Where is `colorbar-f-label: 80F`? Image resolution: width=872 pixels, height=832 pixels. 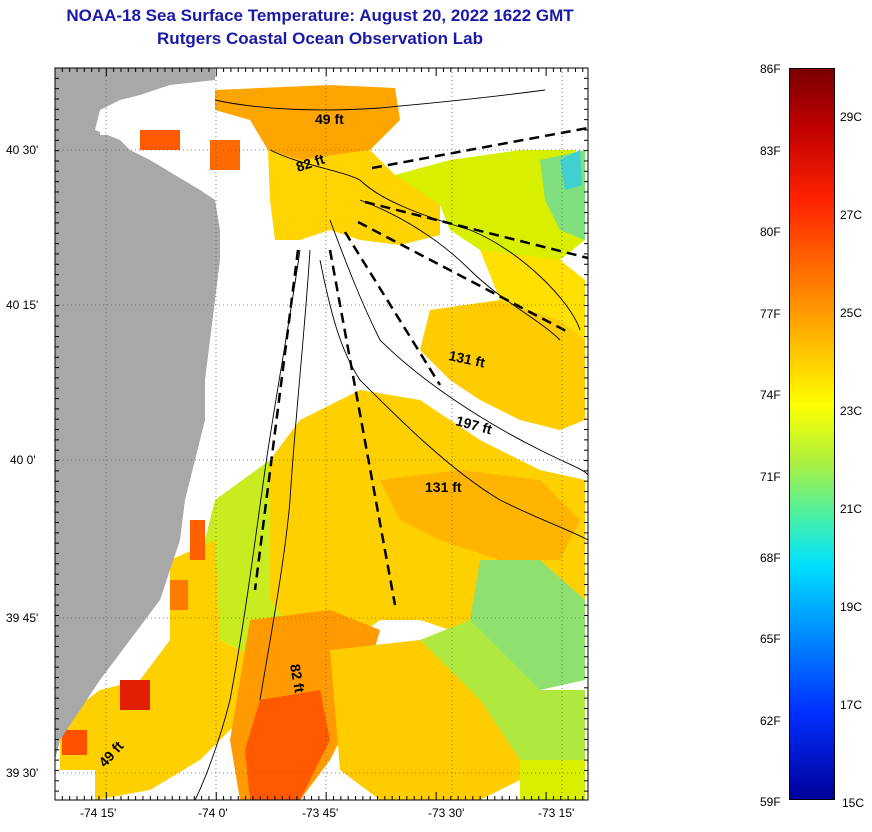 colorbar-f-label: 80F is located at coordinates (770, 232).